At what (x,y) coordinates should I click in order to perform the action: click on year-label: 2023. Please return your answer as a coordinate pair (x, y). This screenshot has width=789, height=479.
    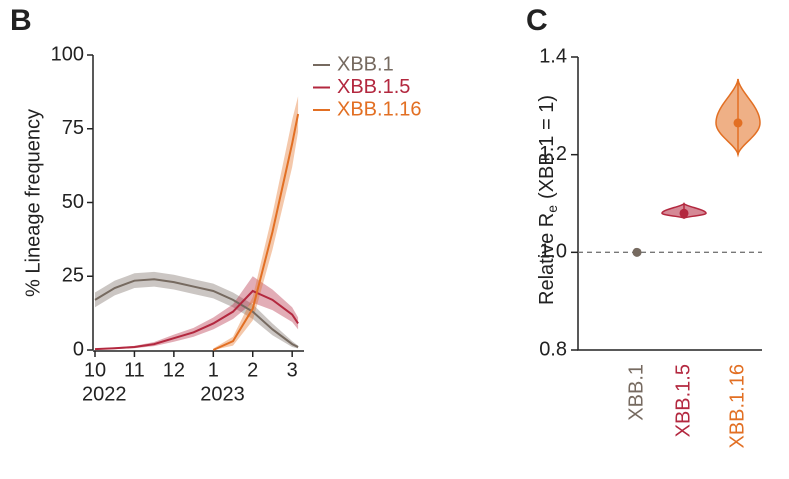
    Looking at the image, I should click on (222, 394).